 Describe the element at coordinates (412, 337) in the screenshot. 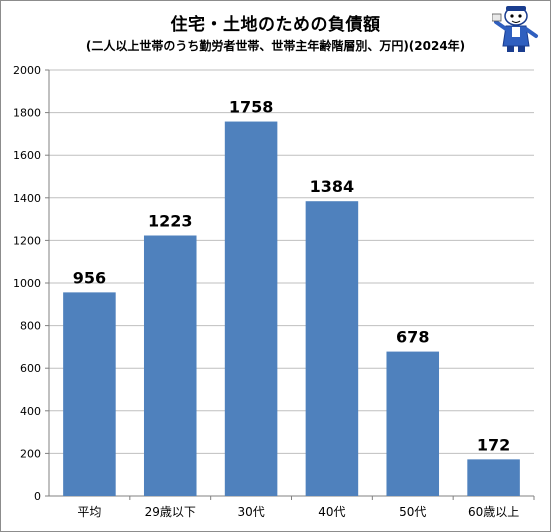

I see `data-label: 678` at that location.